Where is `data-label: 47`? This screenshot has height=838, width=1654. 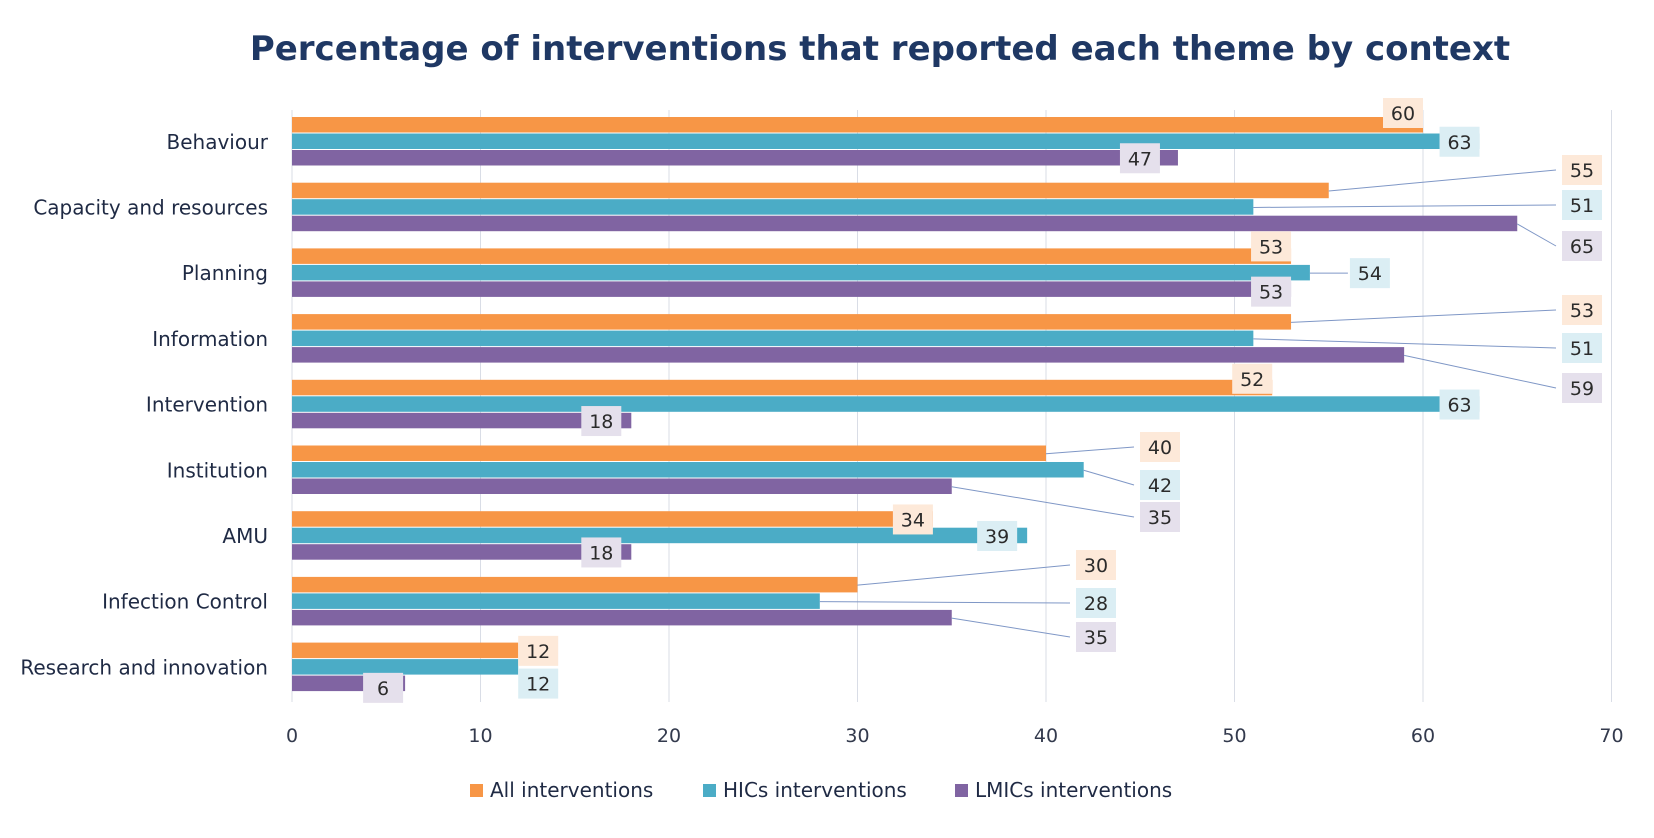
data-label: 47 is located at coordinates (1140, 159).